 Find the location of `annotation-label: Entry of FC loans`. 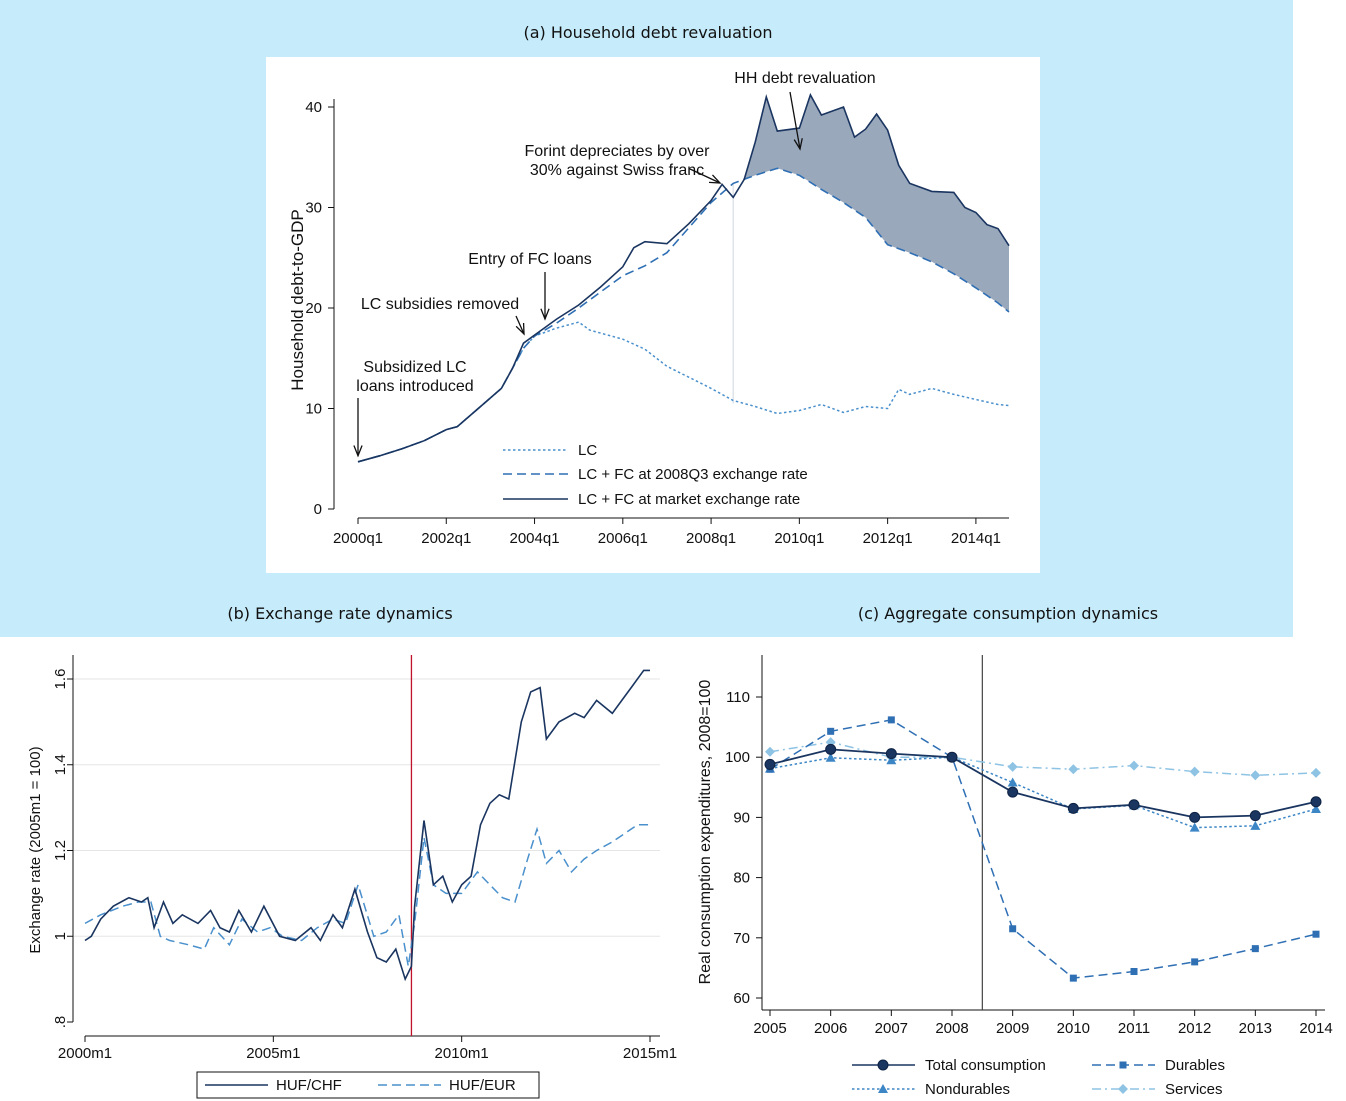

annotation-label: Entry of FC loans is located at coordinates (530, 259).